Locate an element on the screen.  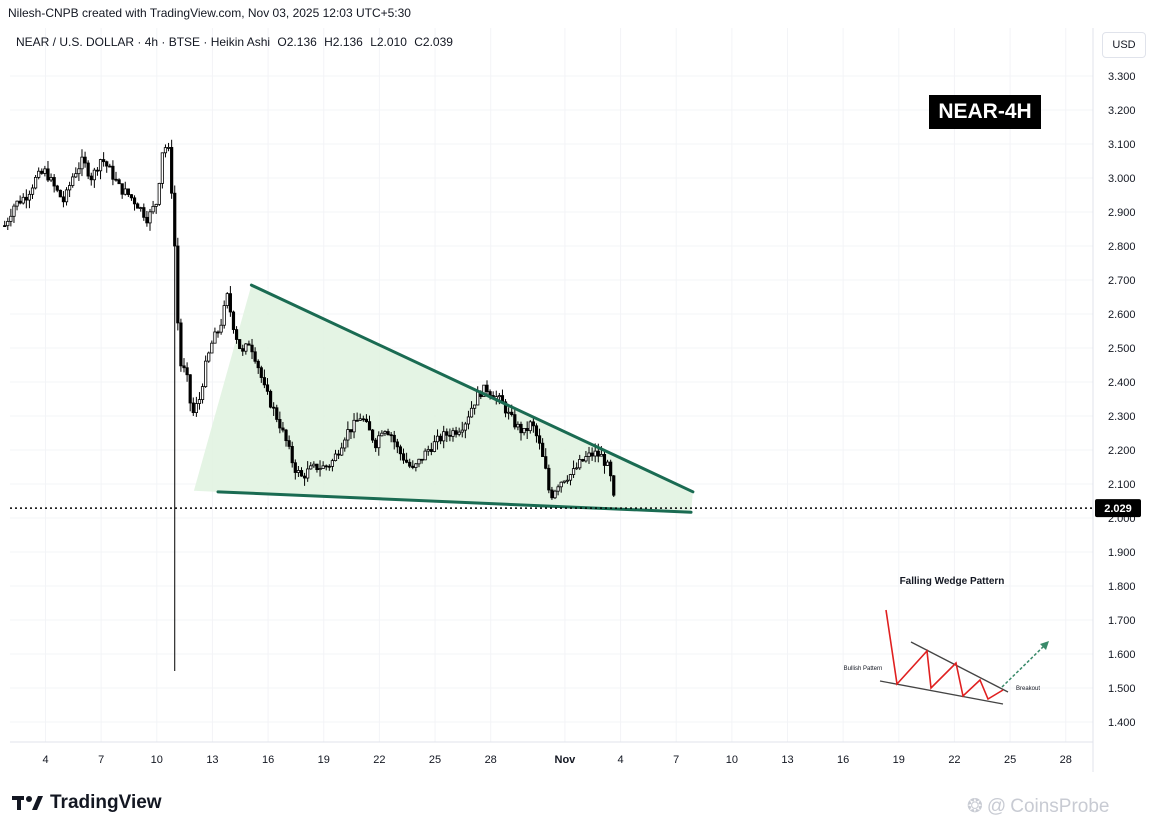
wedge-upper-trendline is located at coordinates (472, 388).